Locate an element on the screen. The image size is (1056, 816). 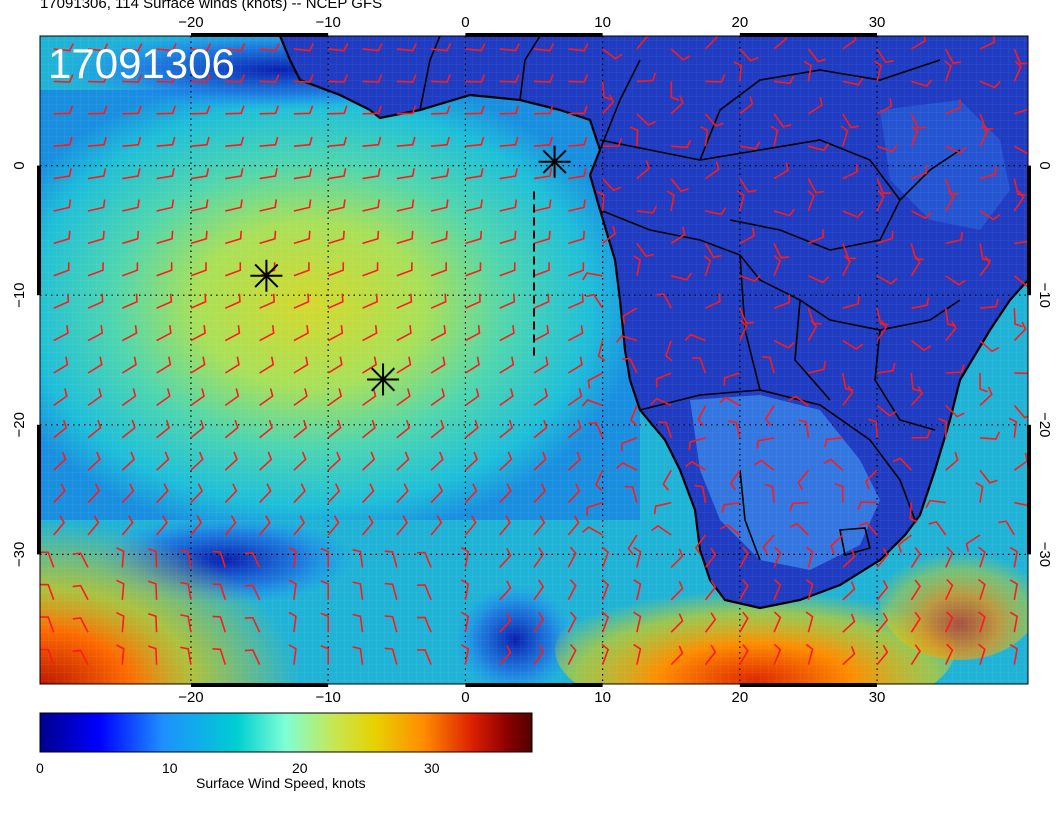
frame-bar-bottom is located at coordinates (259, 685).